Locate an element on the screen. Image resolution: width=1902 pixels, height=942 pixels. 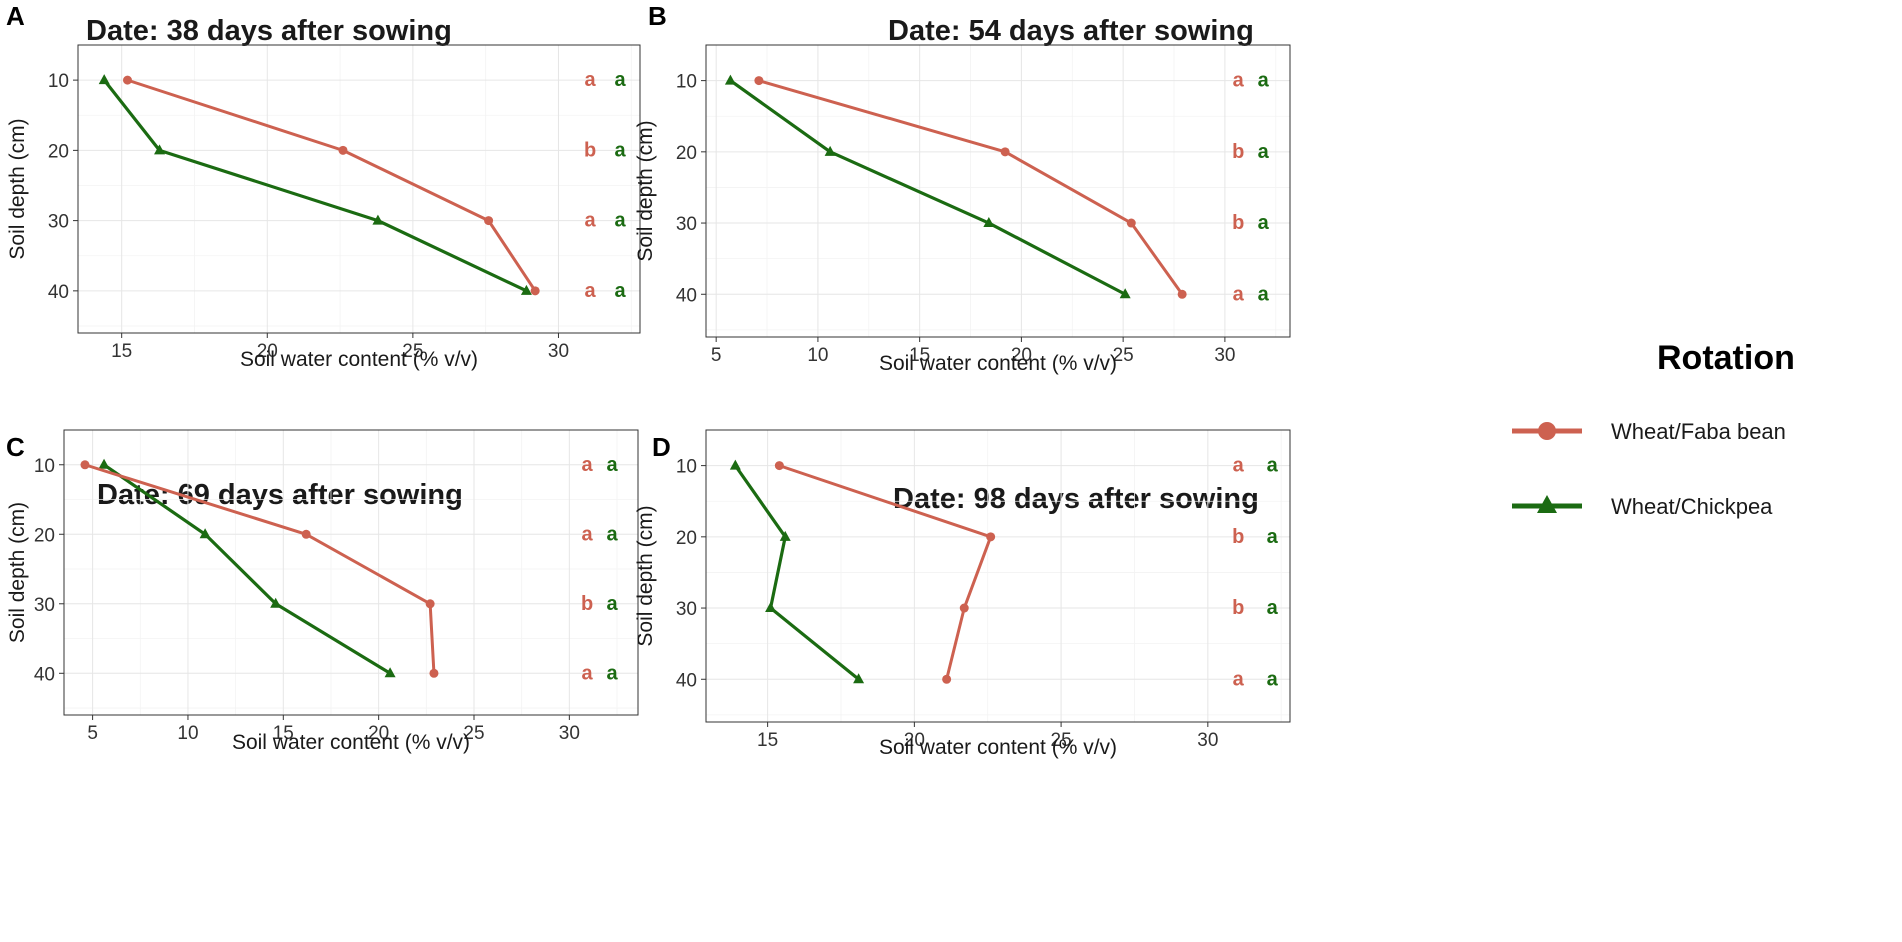
panel-title: Date: 54 days after sowing is located at coordinates (1071, 31).